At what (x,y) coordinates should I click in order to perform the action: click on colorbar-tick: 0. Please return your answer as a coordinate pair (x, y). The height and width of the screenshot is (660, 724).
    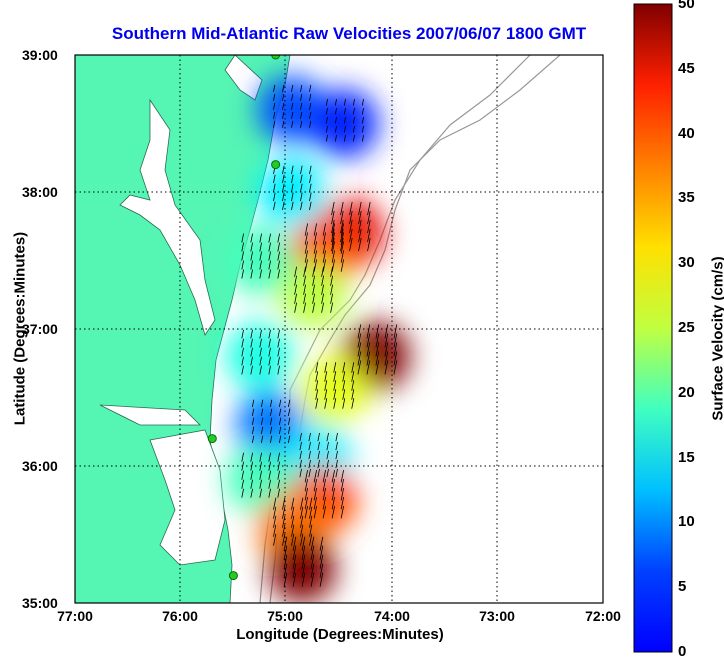
    Looking at the image, I should click on (682, 651).